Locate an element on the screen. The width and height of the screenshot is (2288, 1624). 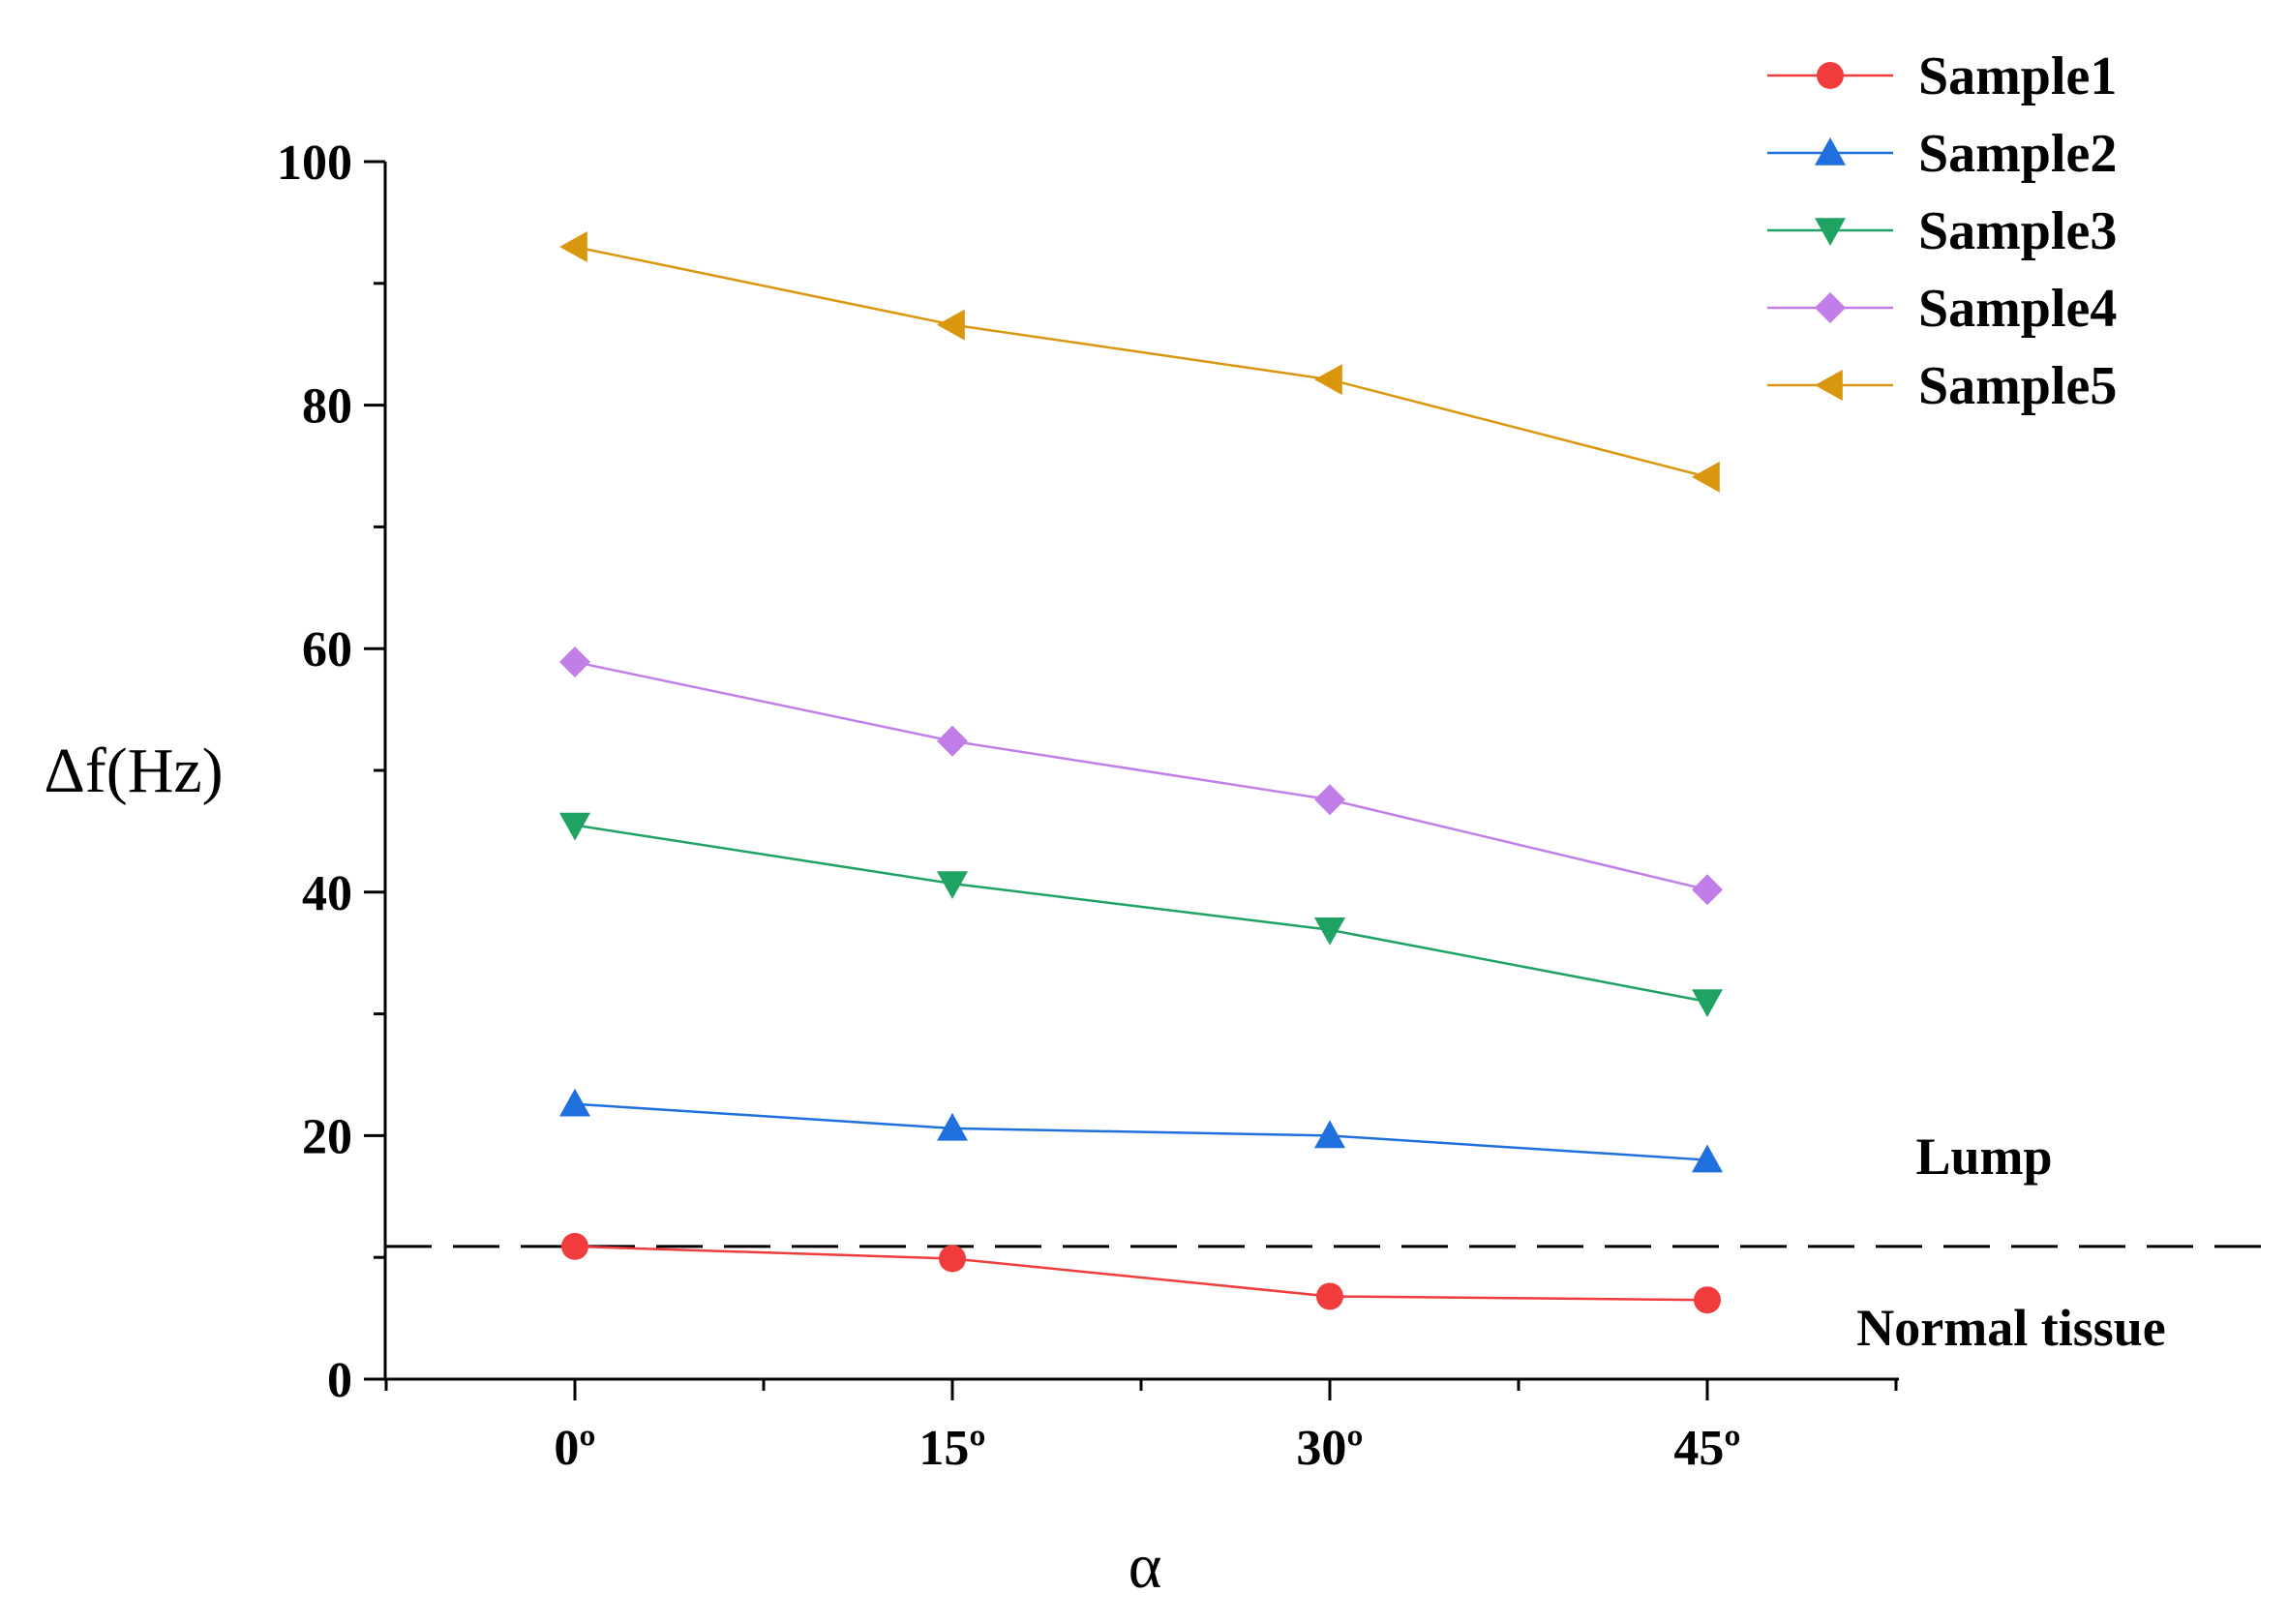
legend: Sample1 Sample2 Sample3 Sample4 Sample5 is located at coordinates (1942, 231).